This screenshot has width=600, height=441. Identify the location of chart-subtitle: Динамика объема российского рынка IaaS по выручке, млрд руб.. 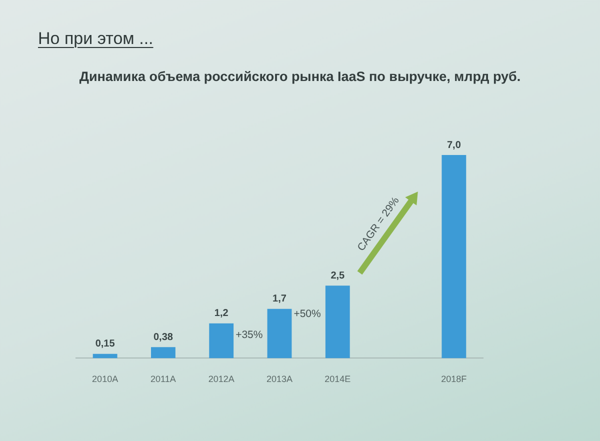
(300, 76).